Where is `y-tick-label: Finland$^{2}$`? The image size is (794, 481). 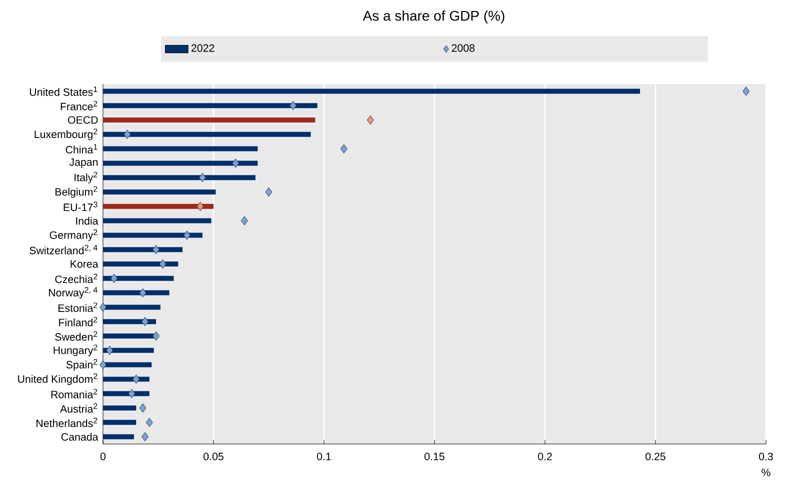 y-tick-label: Finland$^{2}$ is located at coordinates (78, 321).